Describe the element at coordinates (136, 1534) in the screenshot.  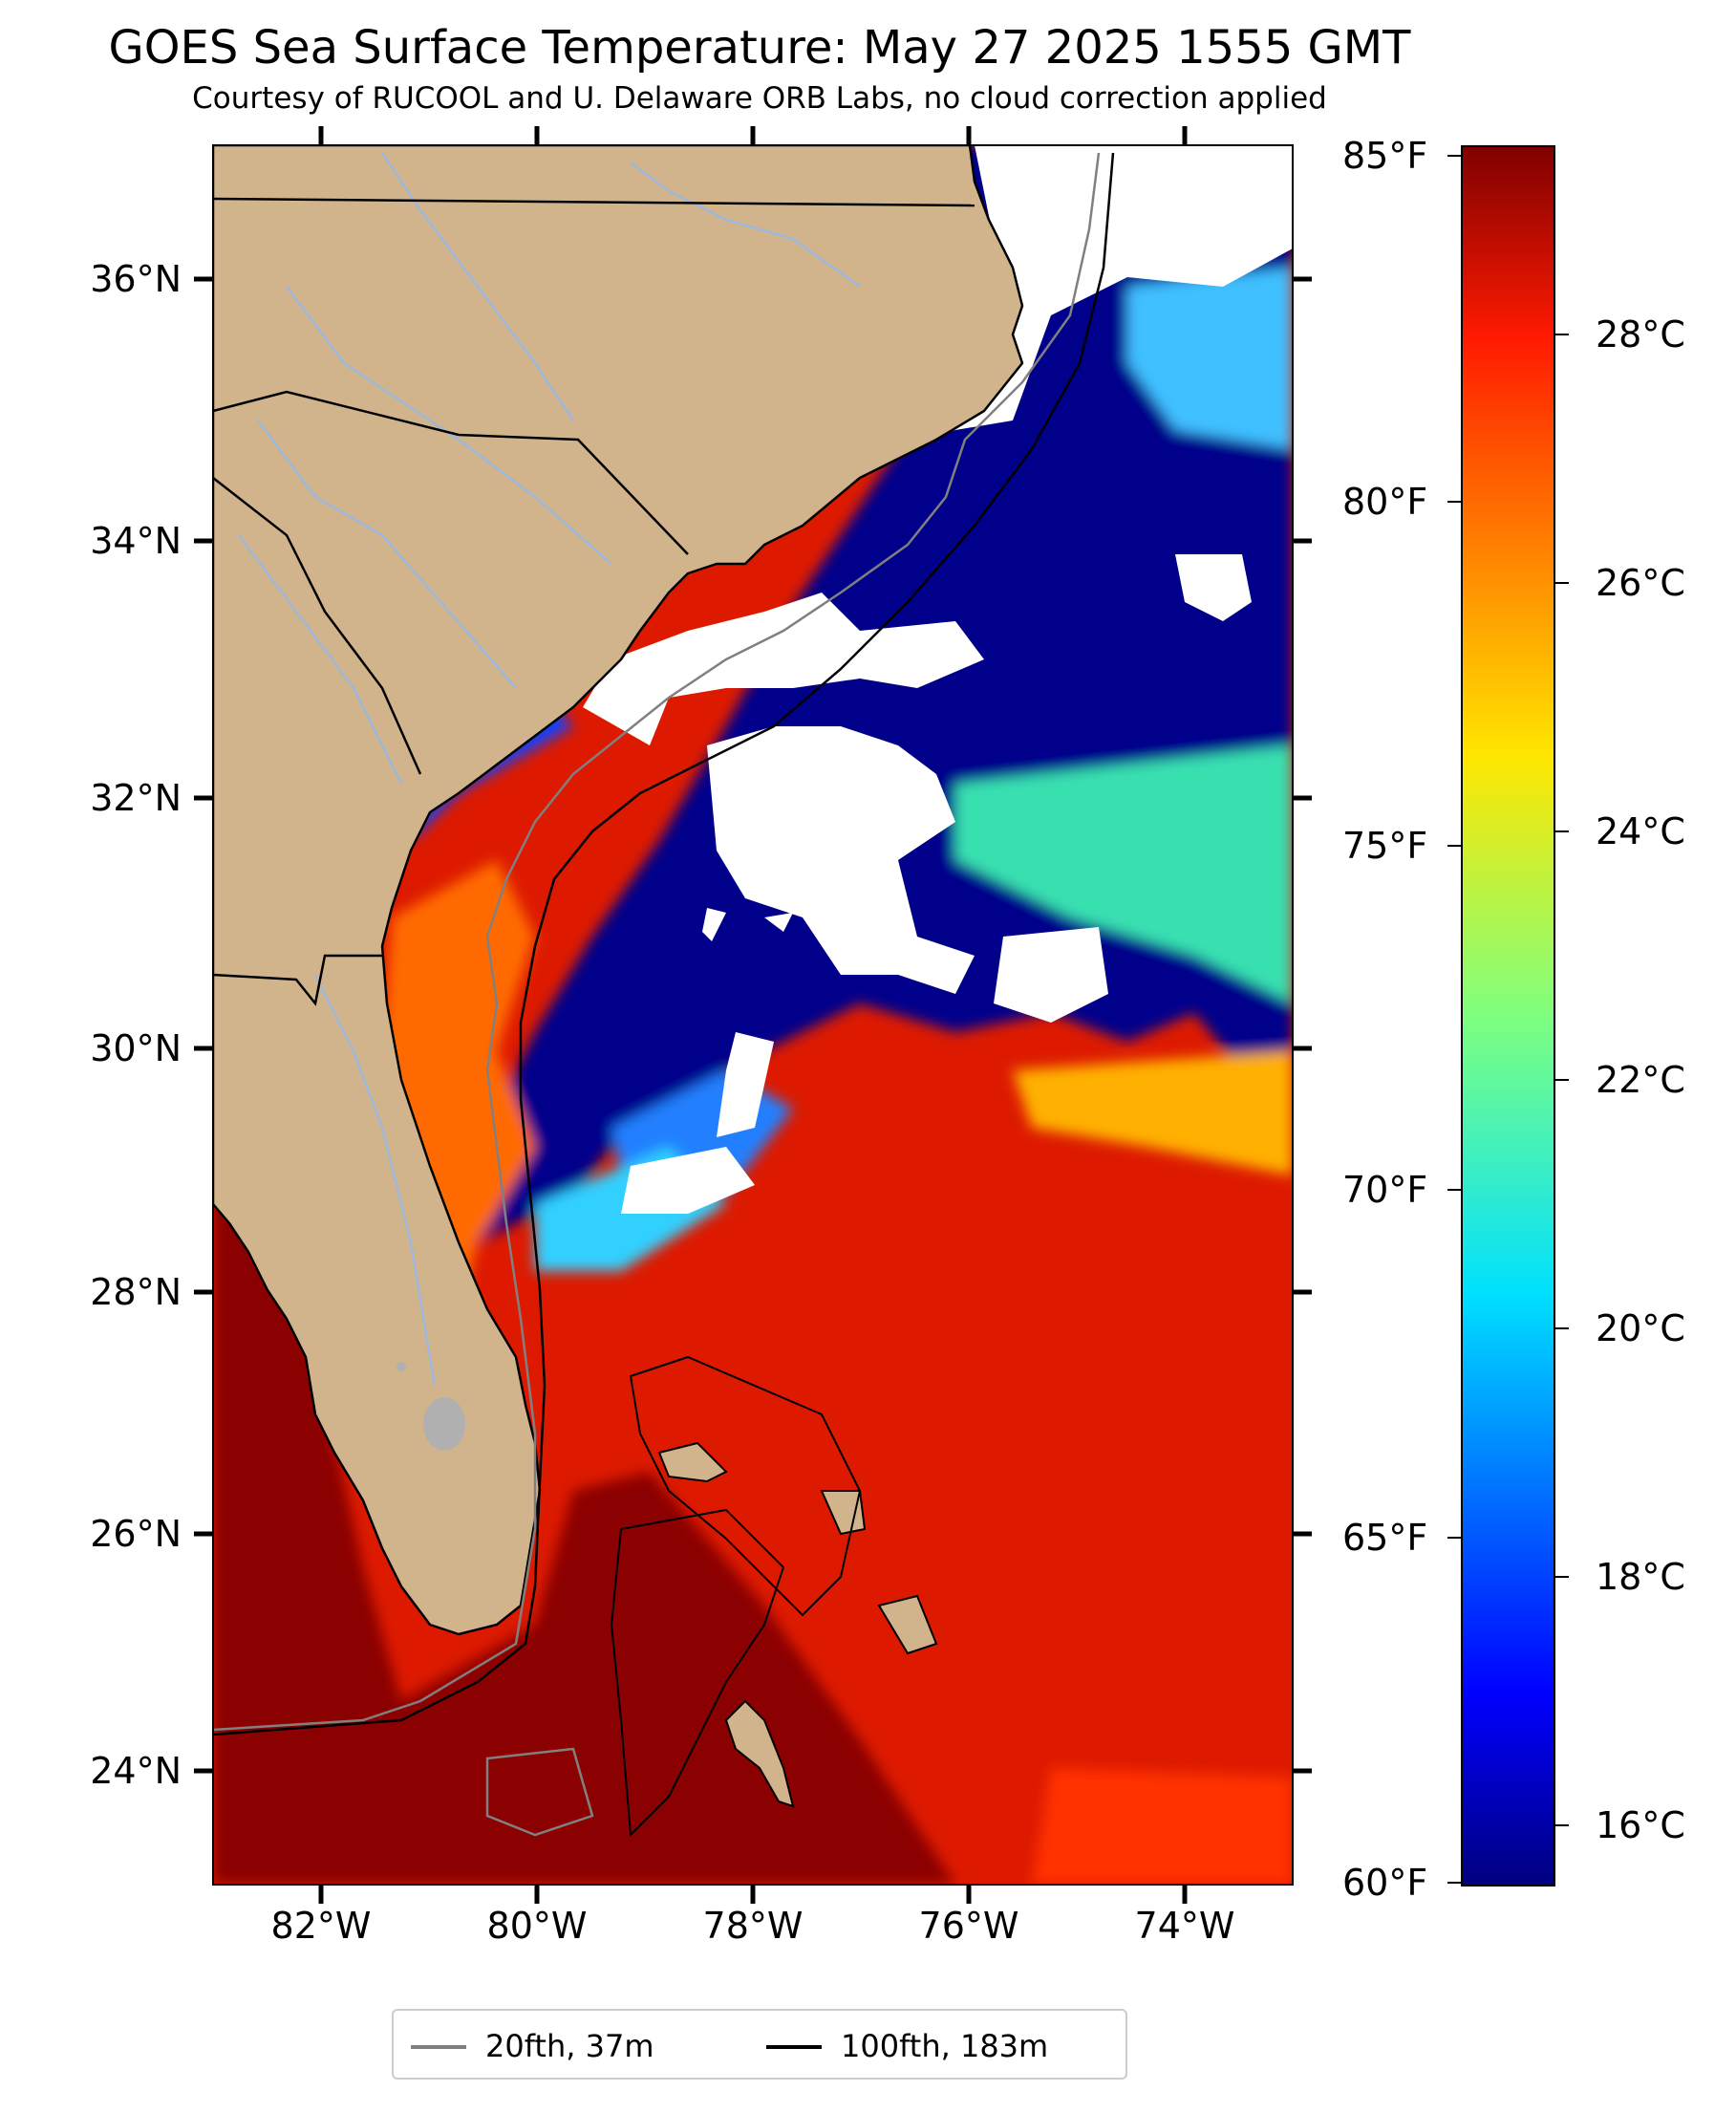
I see `lat-label: 26°N` at that location.